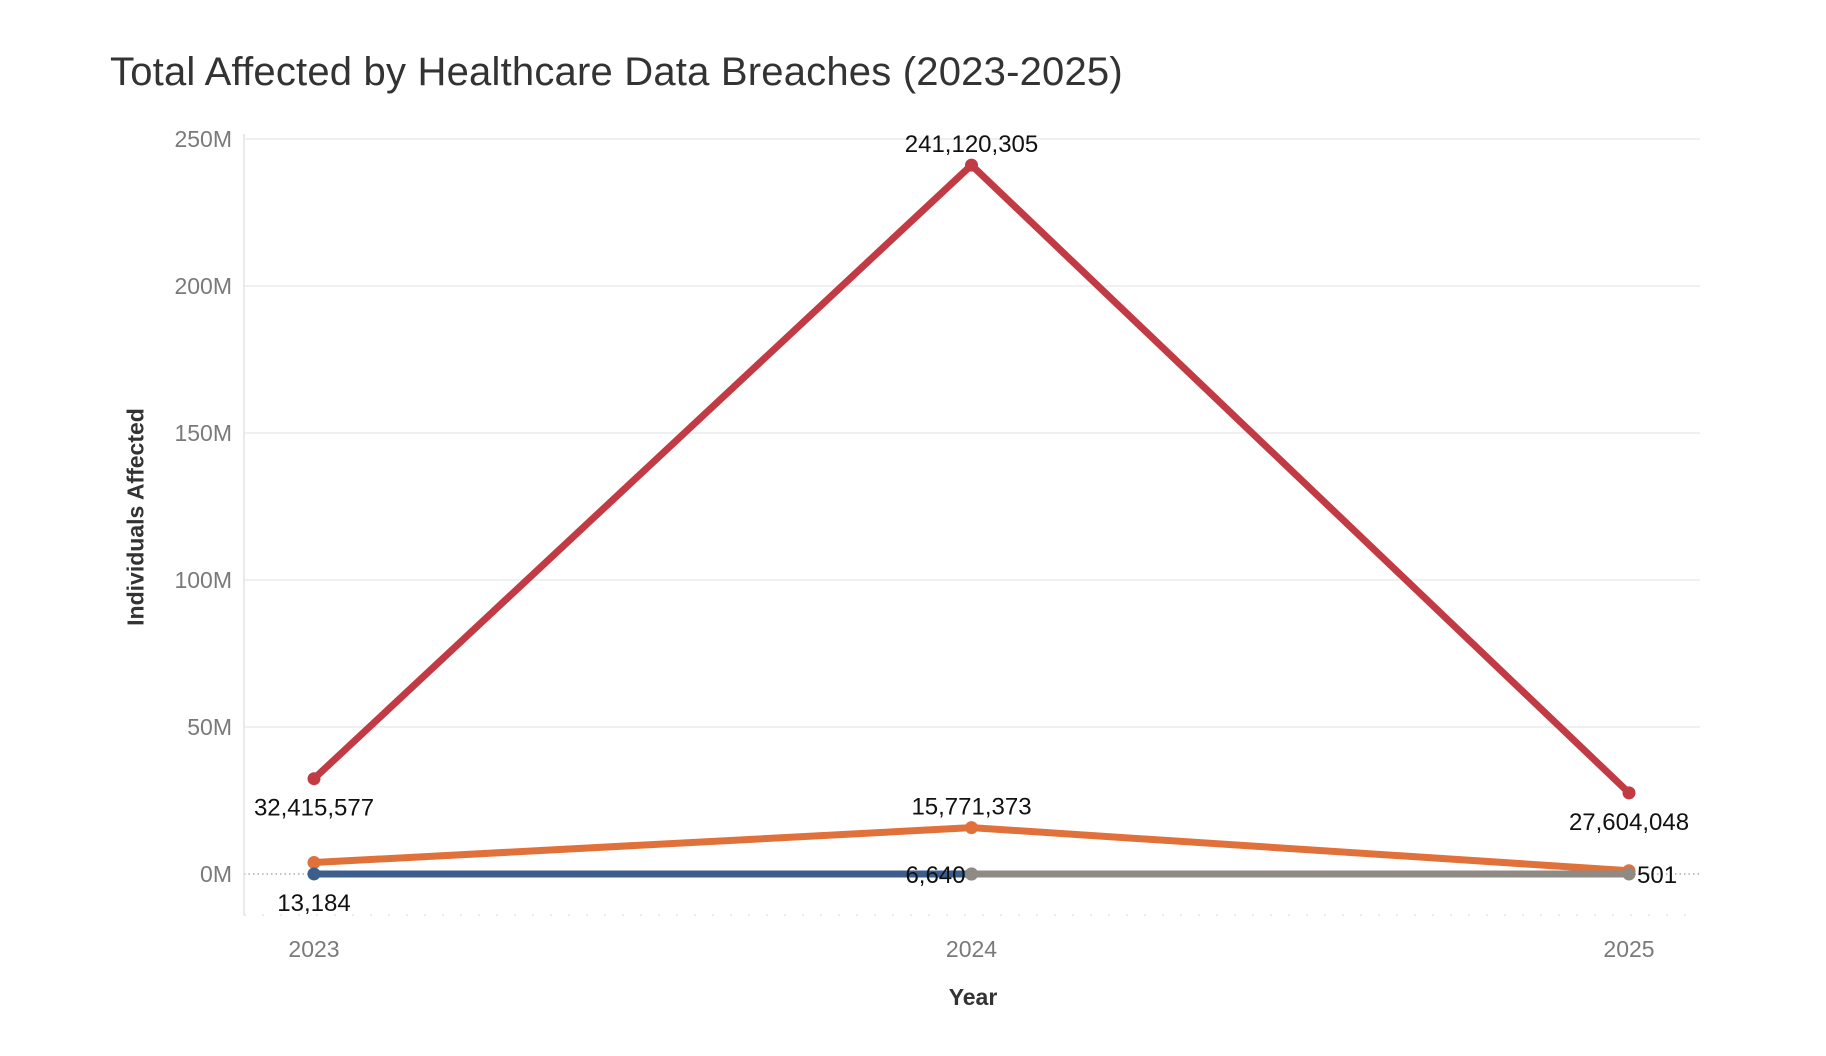 Image resolution: width=1826 pixels, height=1056 pixels. Describe the element at coordinates (203, 286) in the screenshot. I see `y-tick-label: 200M` at that location.